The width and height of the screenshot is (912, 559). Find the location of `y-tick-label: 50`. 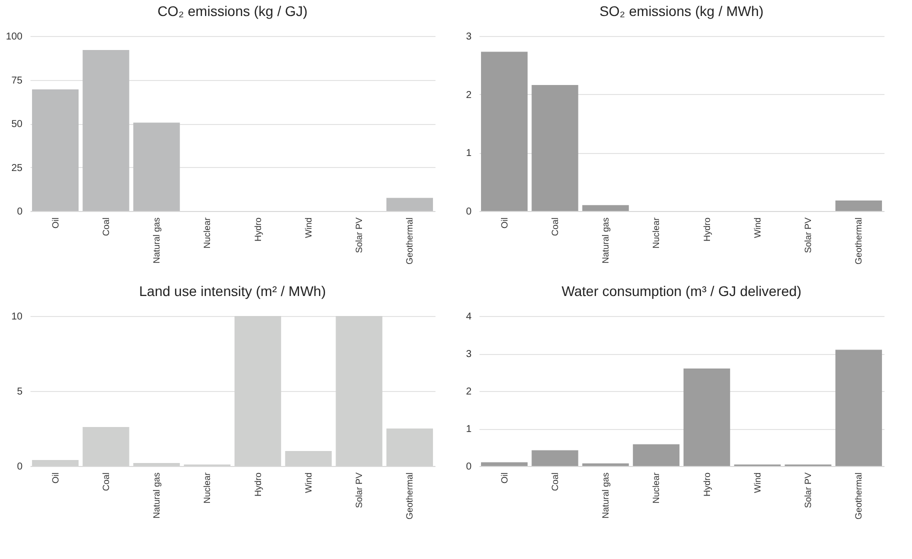

y-tick-label: 50 is located at coordinates (17, 124).